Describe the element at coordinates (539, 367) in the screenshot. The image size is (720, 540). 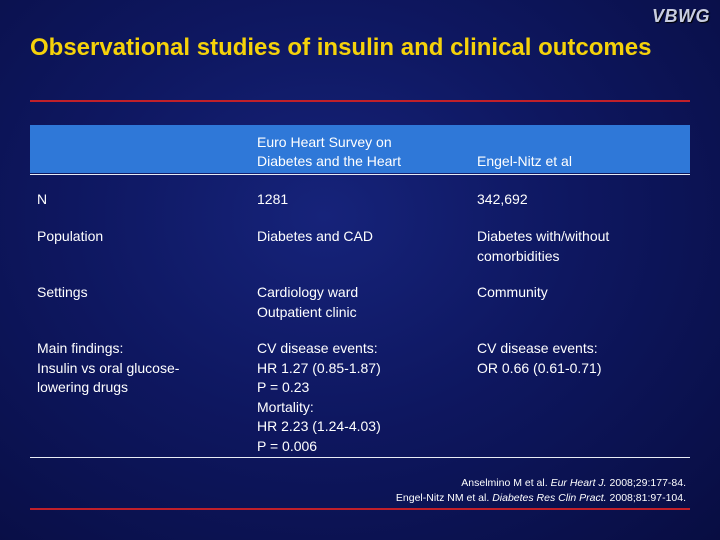
I see `cell-line: OR 0.66 (0.61-0.71)` at that location.